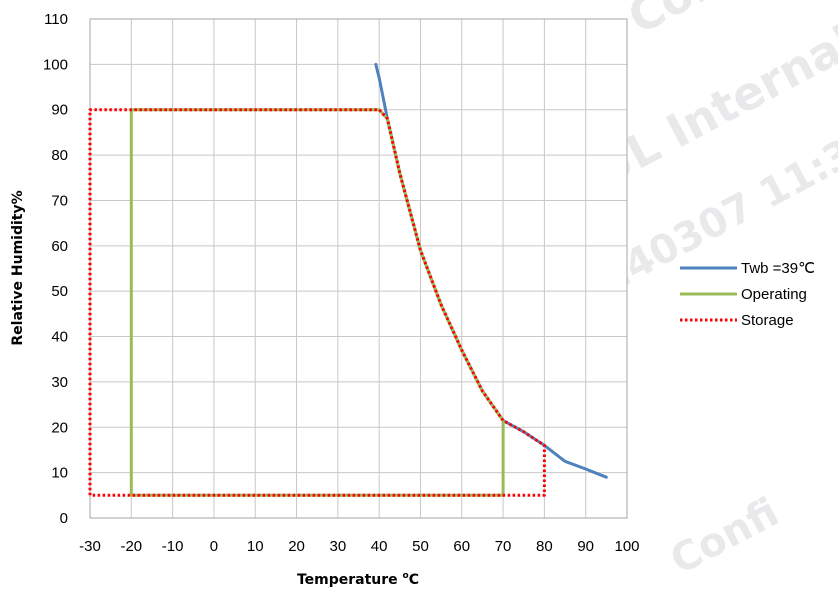 Image resolution: width=838 pixels, height=590 pixels. I want to click on y-axis-title: Relative Humidity%, so click(18, 267).